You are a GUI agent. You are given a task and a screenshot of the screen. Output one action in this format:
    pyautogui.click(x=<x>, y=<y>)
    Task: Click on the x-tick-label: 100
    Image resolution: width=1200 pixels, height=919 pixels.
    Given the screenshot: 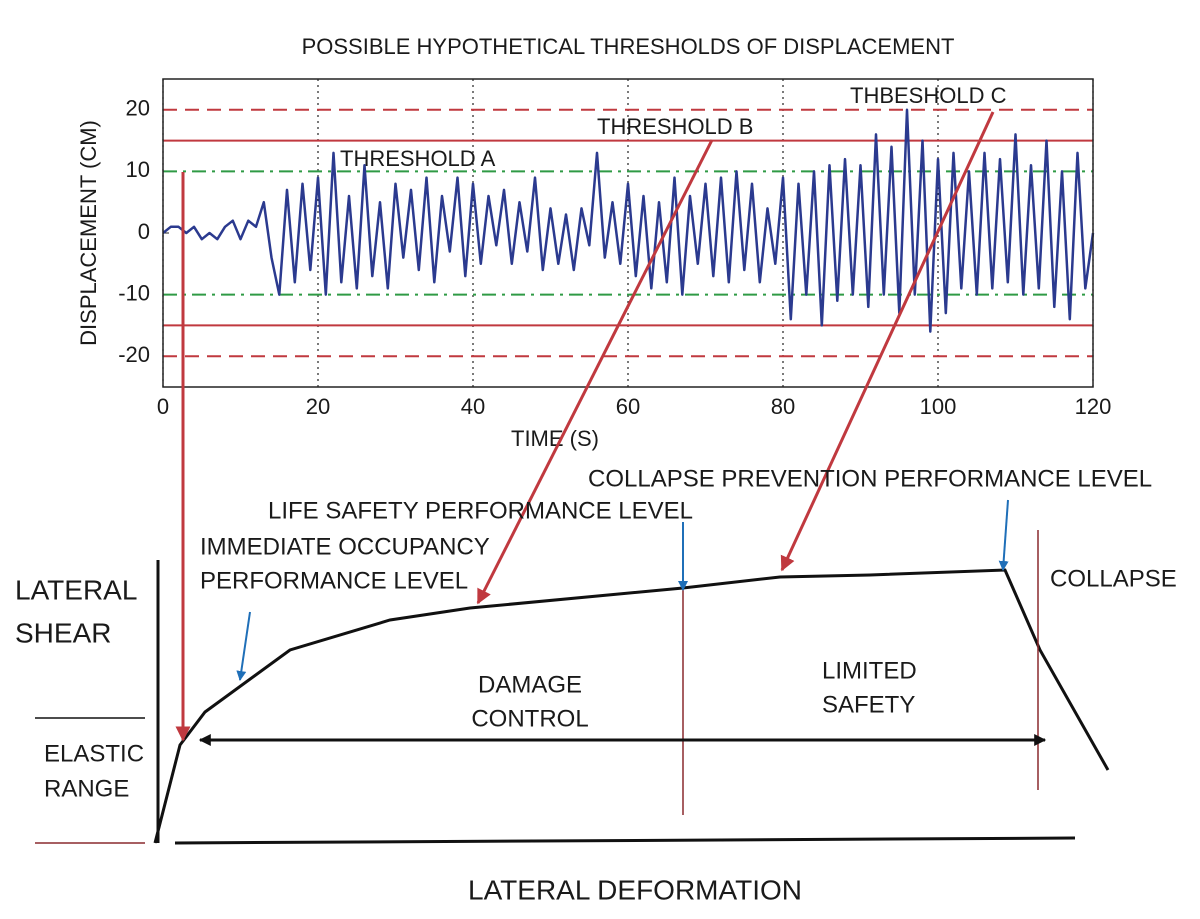 What is the action you would take?
    pyautogui.click(x=938, y=406)
    